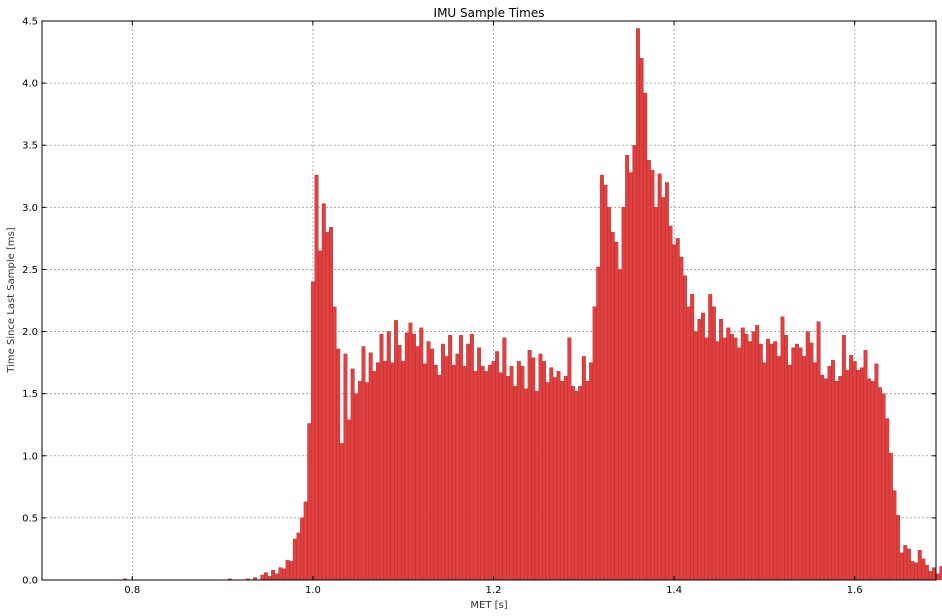  What do you see at coordinates (30, 394) in the screenshot?
I see `y-tick-label: 1.5` at bounding box center [30, 394].